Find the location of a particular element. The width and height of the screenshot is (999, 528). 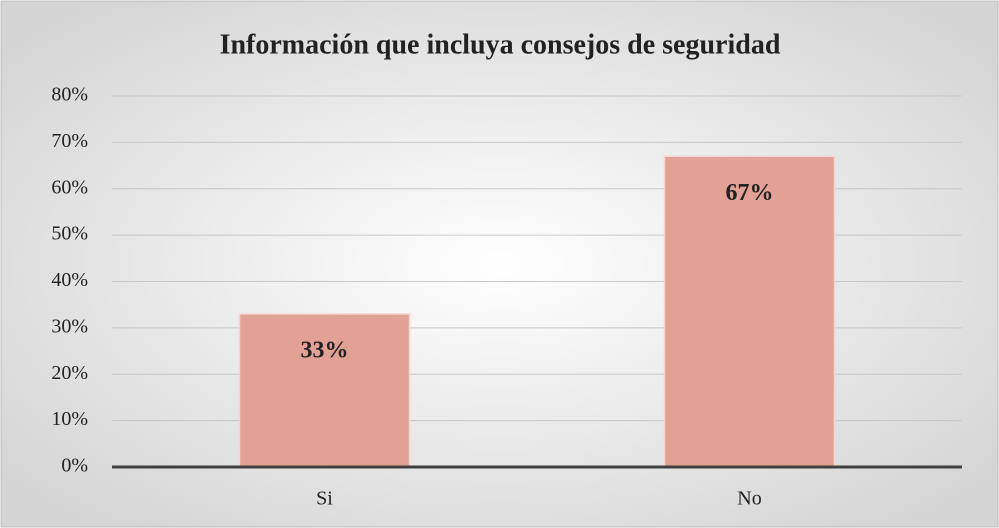

y-tick-label: 10% is located at coordinates (69, 419).